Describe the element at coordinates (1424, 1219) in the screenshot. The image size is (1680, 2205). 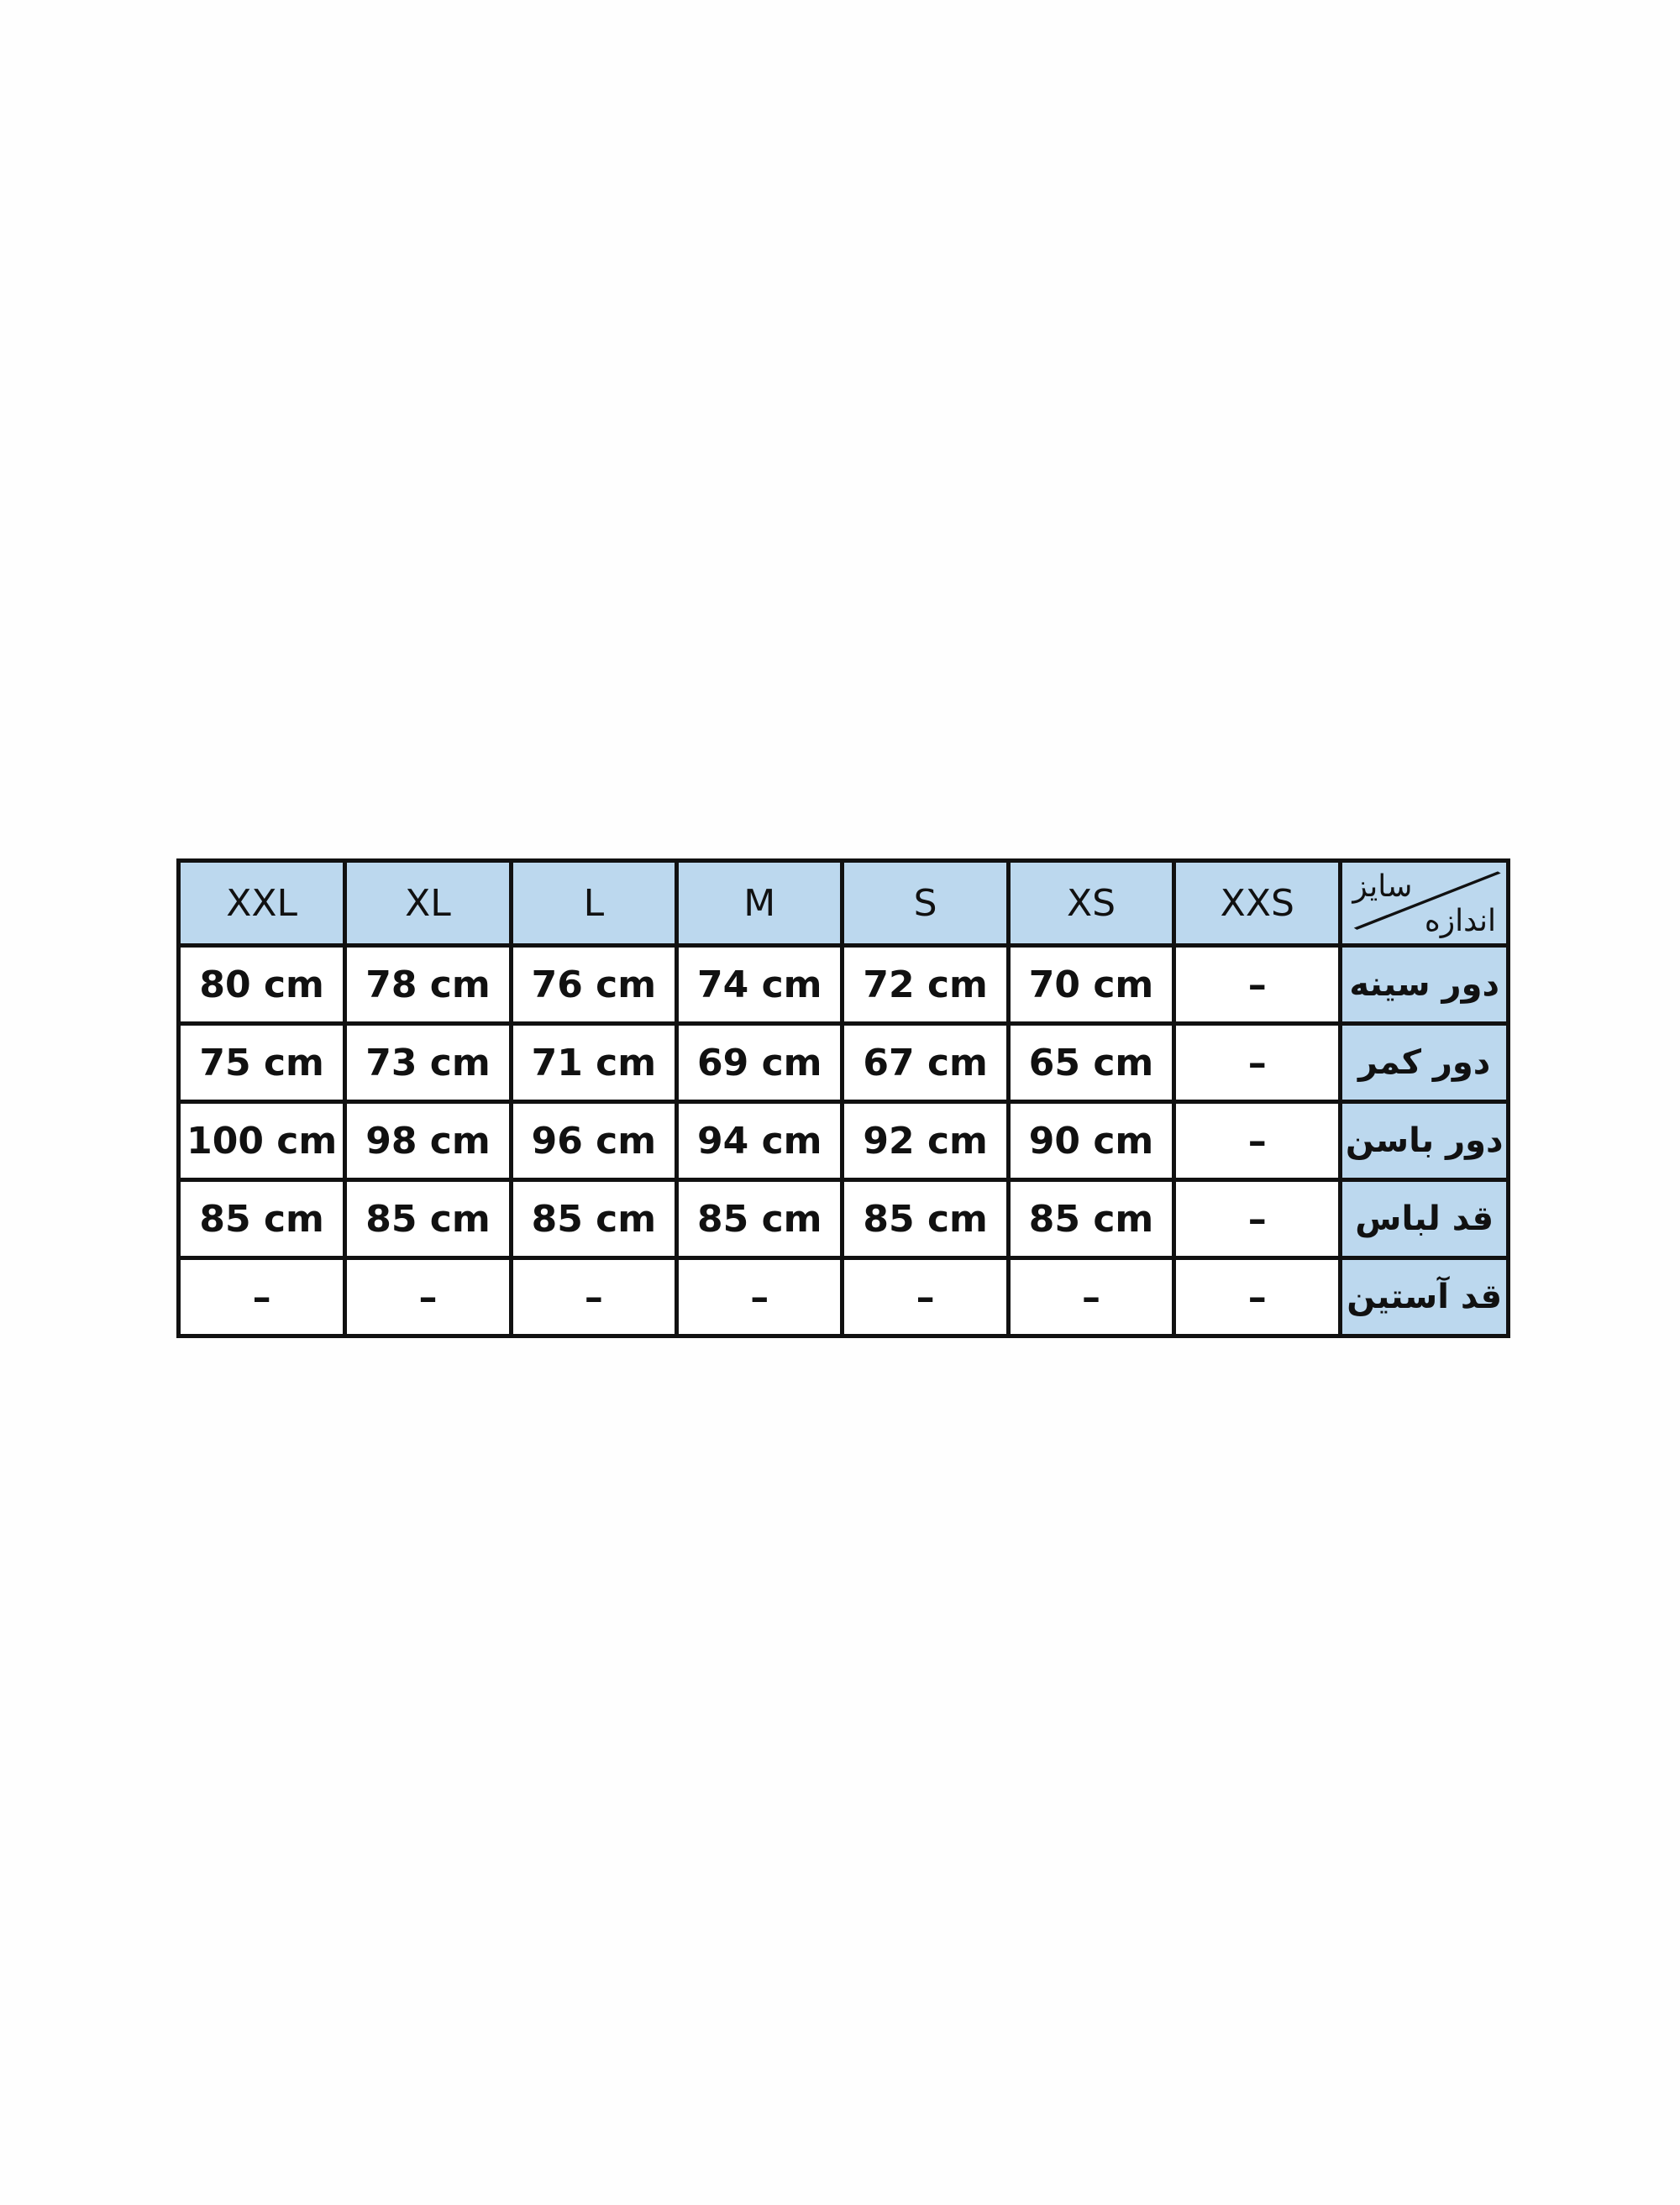
I see `row-label: قد لباس` at that location.